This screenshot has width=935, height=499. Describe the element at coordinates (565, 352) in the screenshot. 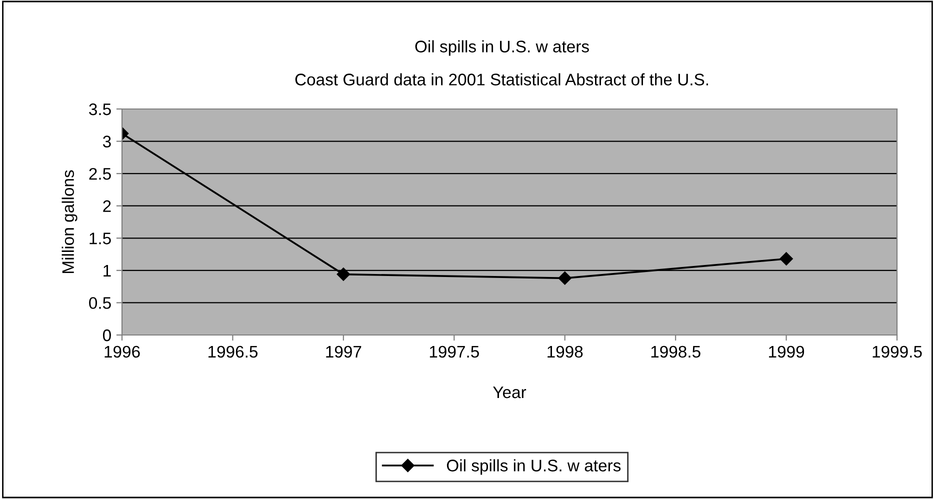

I see `x-tick-label: 1998` at that location.